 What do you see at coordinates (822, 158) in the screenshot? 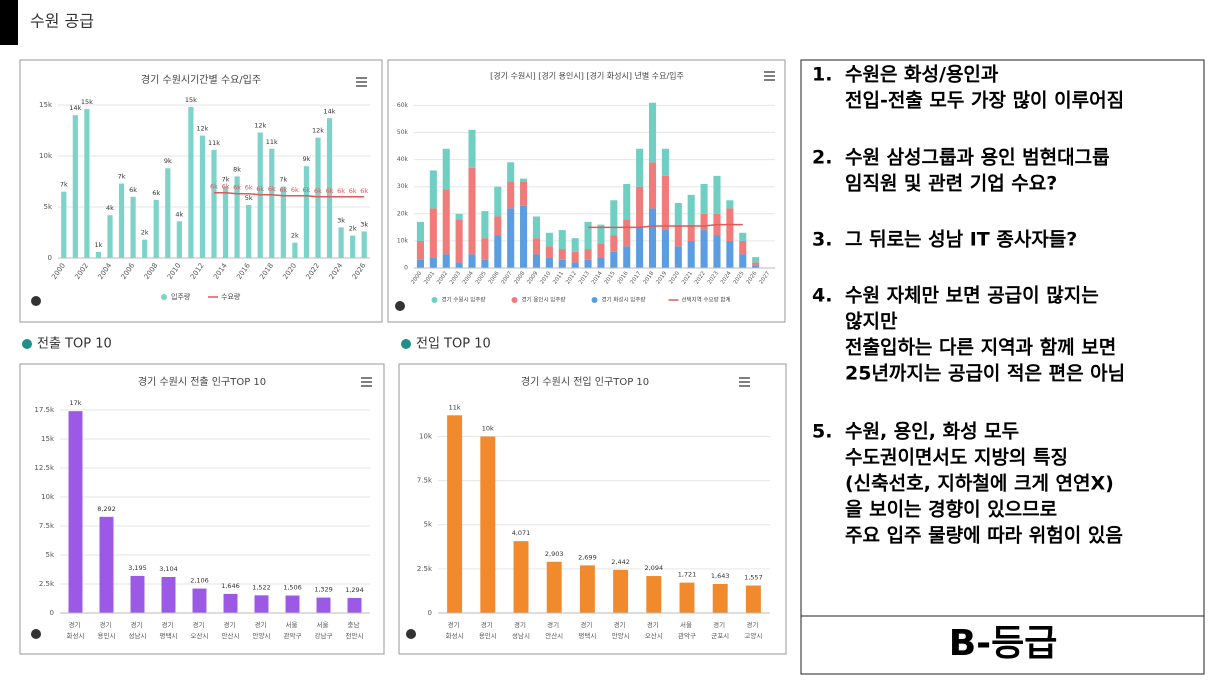
I see `note-number: 2.` at bounding box center [822, 158].